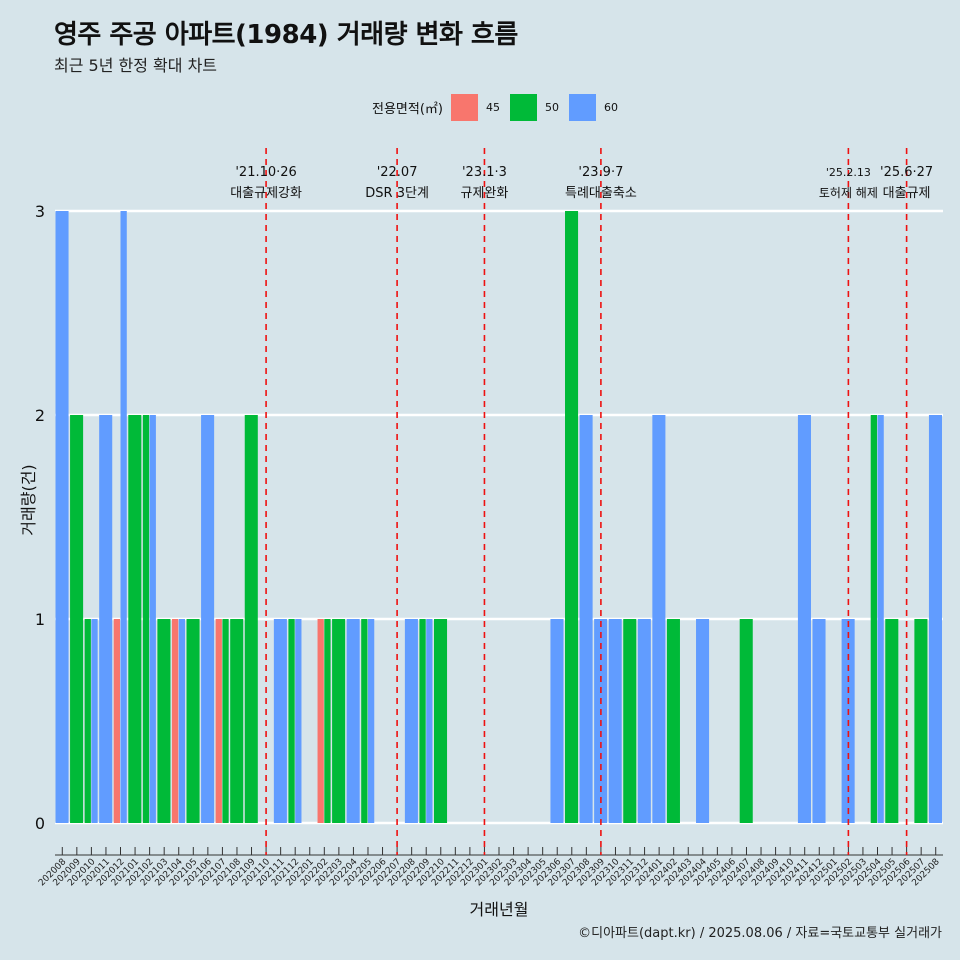 This screenshot has width=960, height=960. What do you see at coordinates (848, 193) in the screenshot?
I see `event-desc-label: 토허제 해제` at bounding box center [848, 193].